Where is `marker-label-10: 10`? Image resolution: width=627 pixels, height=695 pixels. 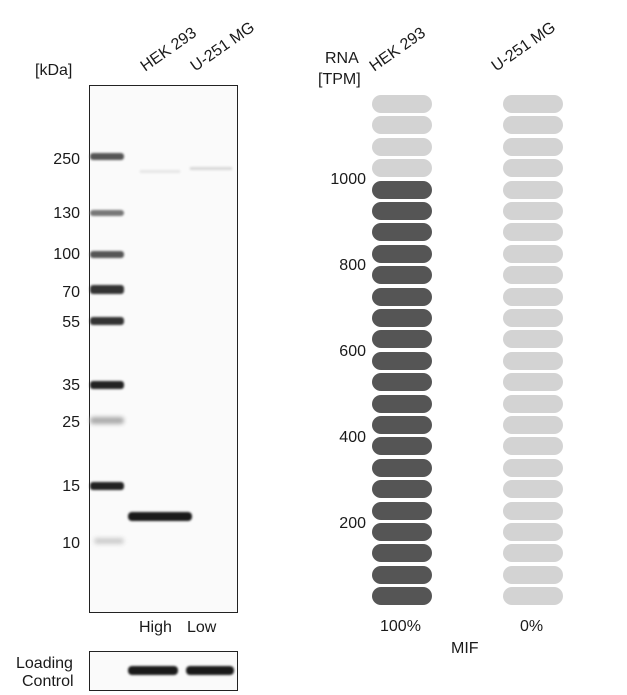 marker-label-10: 10 is located at coordinates (71, 543).